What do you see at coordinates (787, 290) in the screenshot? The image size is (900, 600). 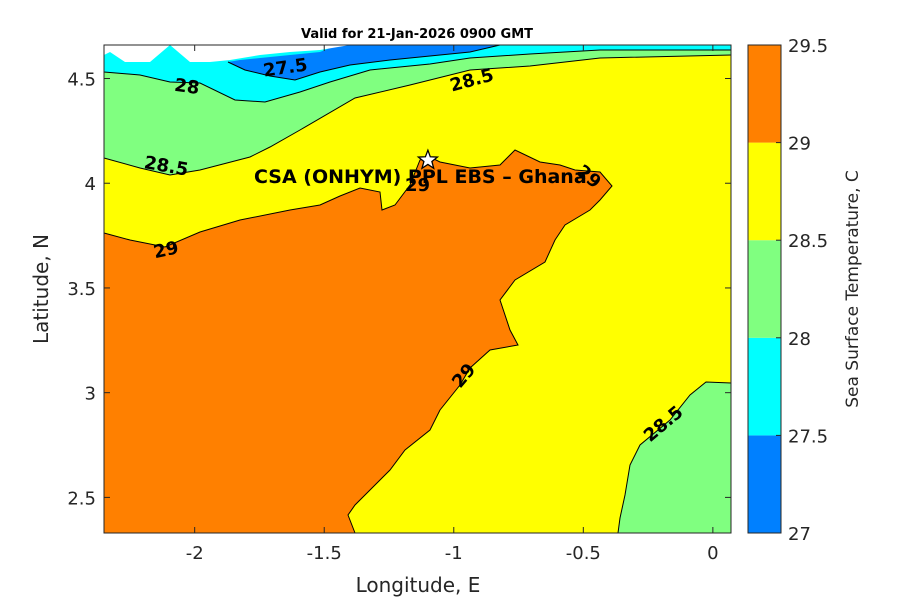 I see `colorbar: 27 27.5 28 28.5 29 29.5` at bounding box center [787, 290].